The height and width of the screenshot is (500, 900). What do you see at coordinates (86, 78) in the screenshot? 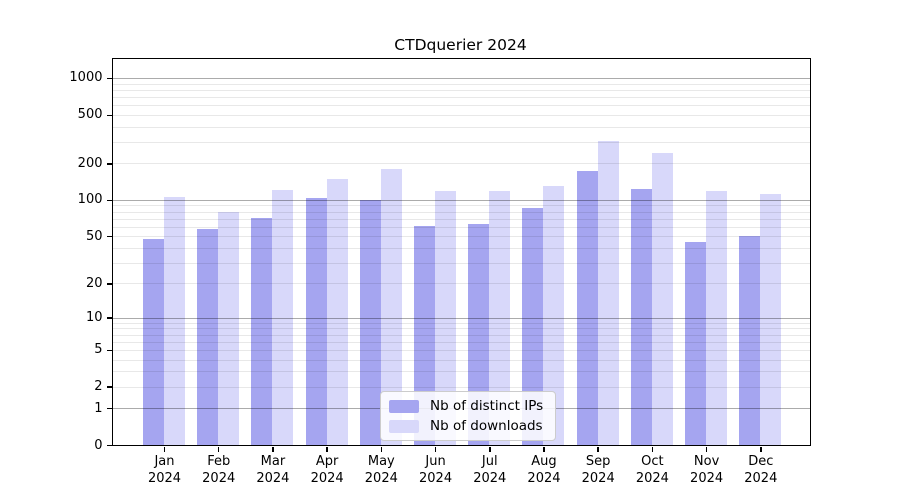
I see `y-tick-label-1000: 1000` at bounding box center [86, 78].